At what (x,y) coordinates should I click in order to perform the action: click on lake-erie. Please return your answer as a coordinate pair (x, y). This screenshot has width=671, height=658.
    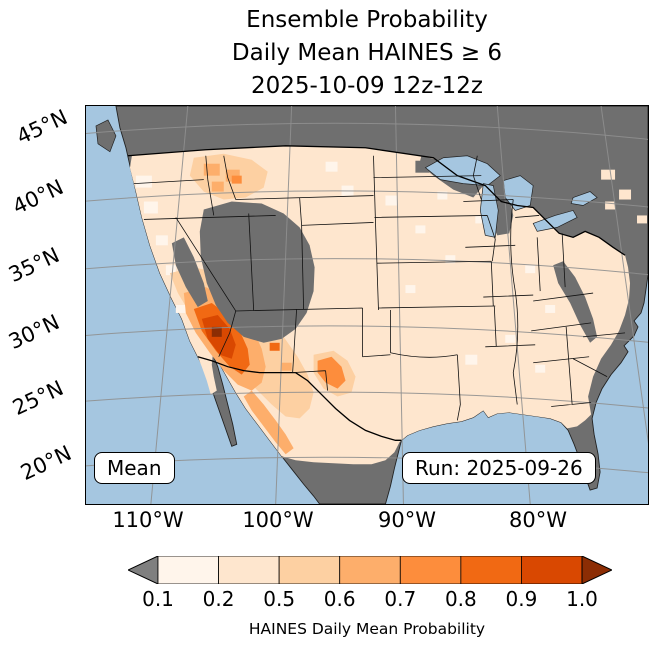
    Looking at the image, I should click on (555, 221).